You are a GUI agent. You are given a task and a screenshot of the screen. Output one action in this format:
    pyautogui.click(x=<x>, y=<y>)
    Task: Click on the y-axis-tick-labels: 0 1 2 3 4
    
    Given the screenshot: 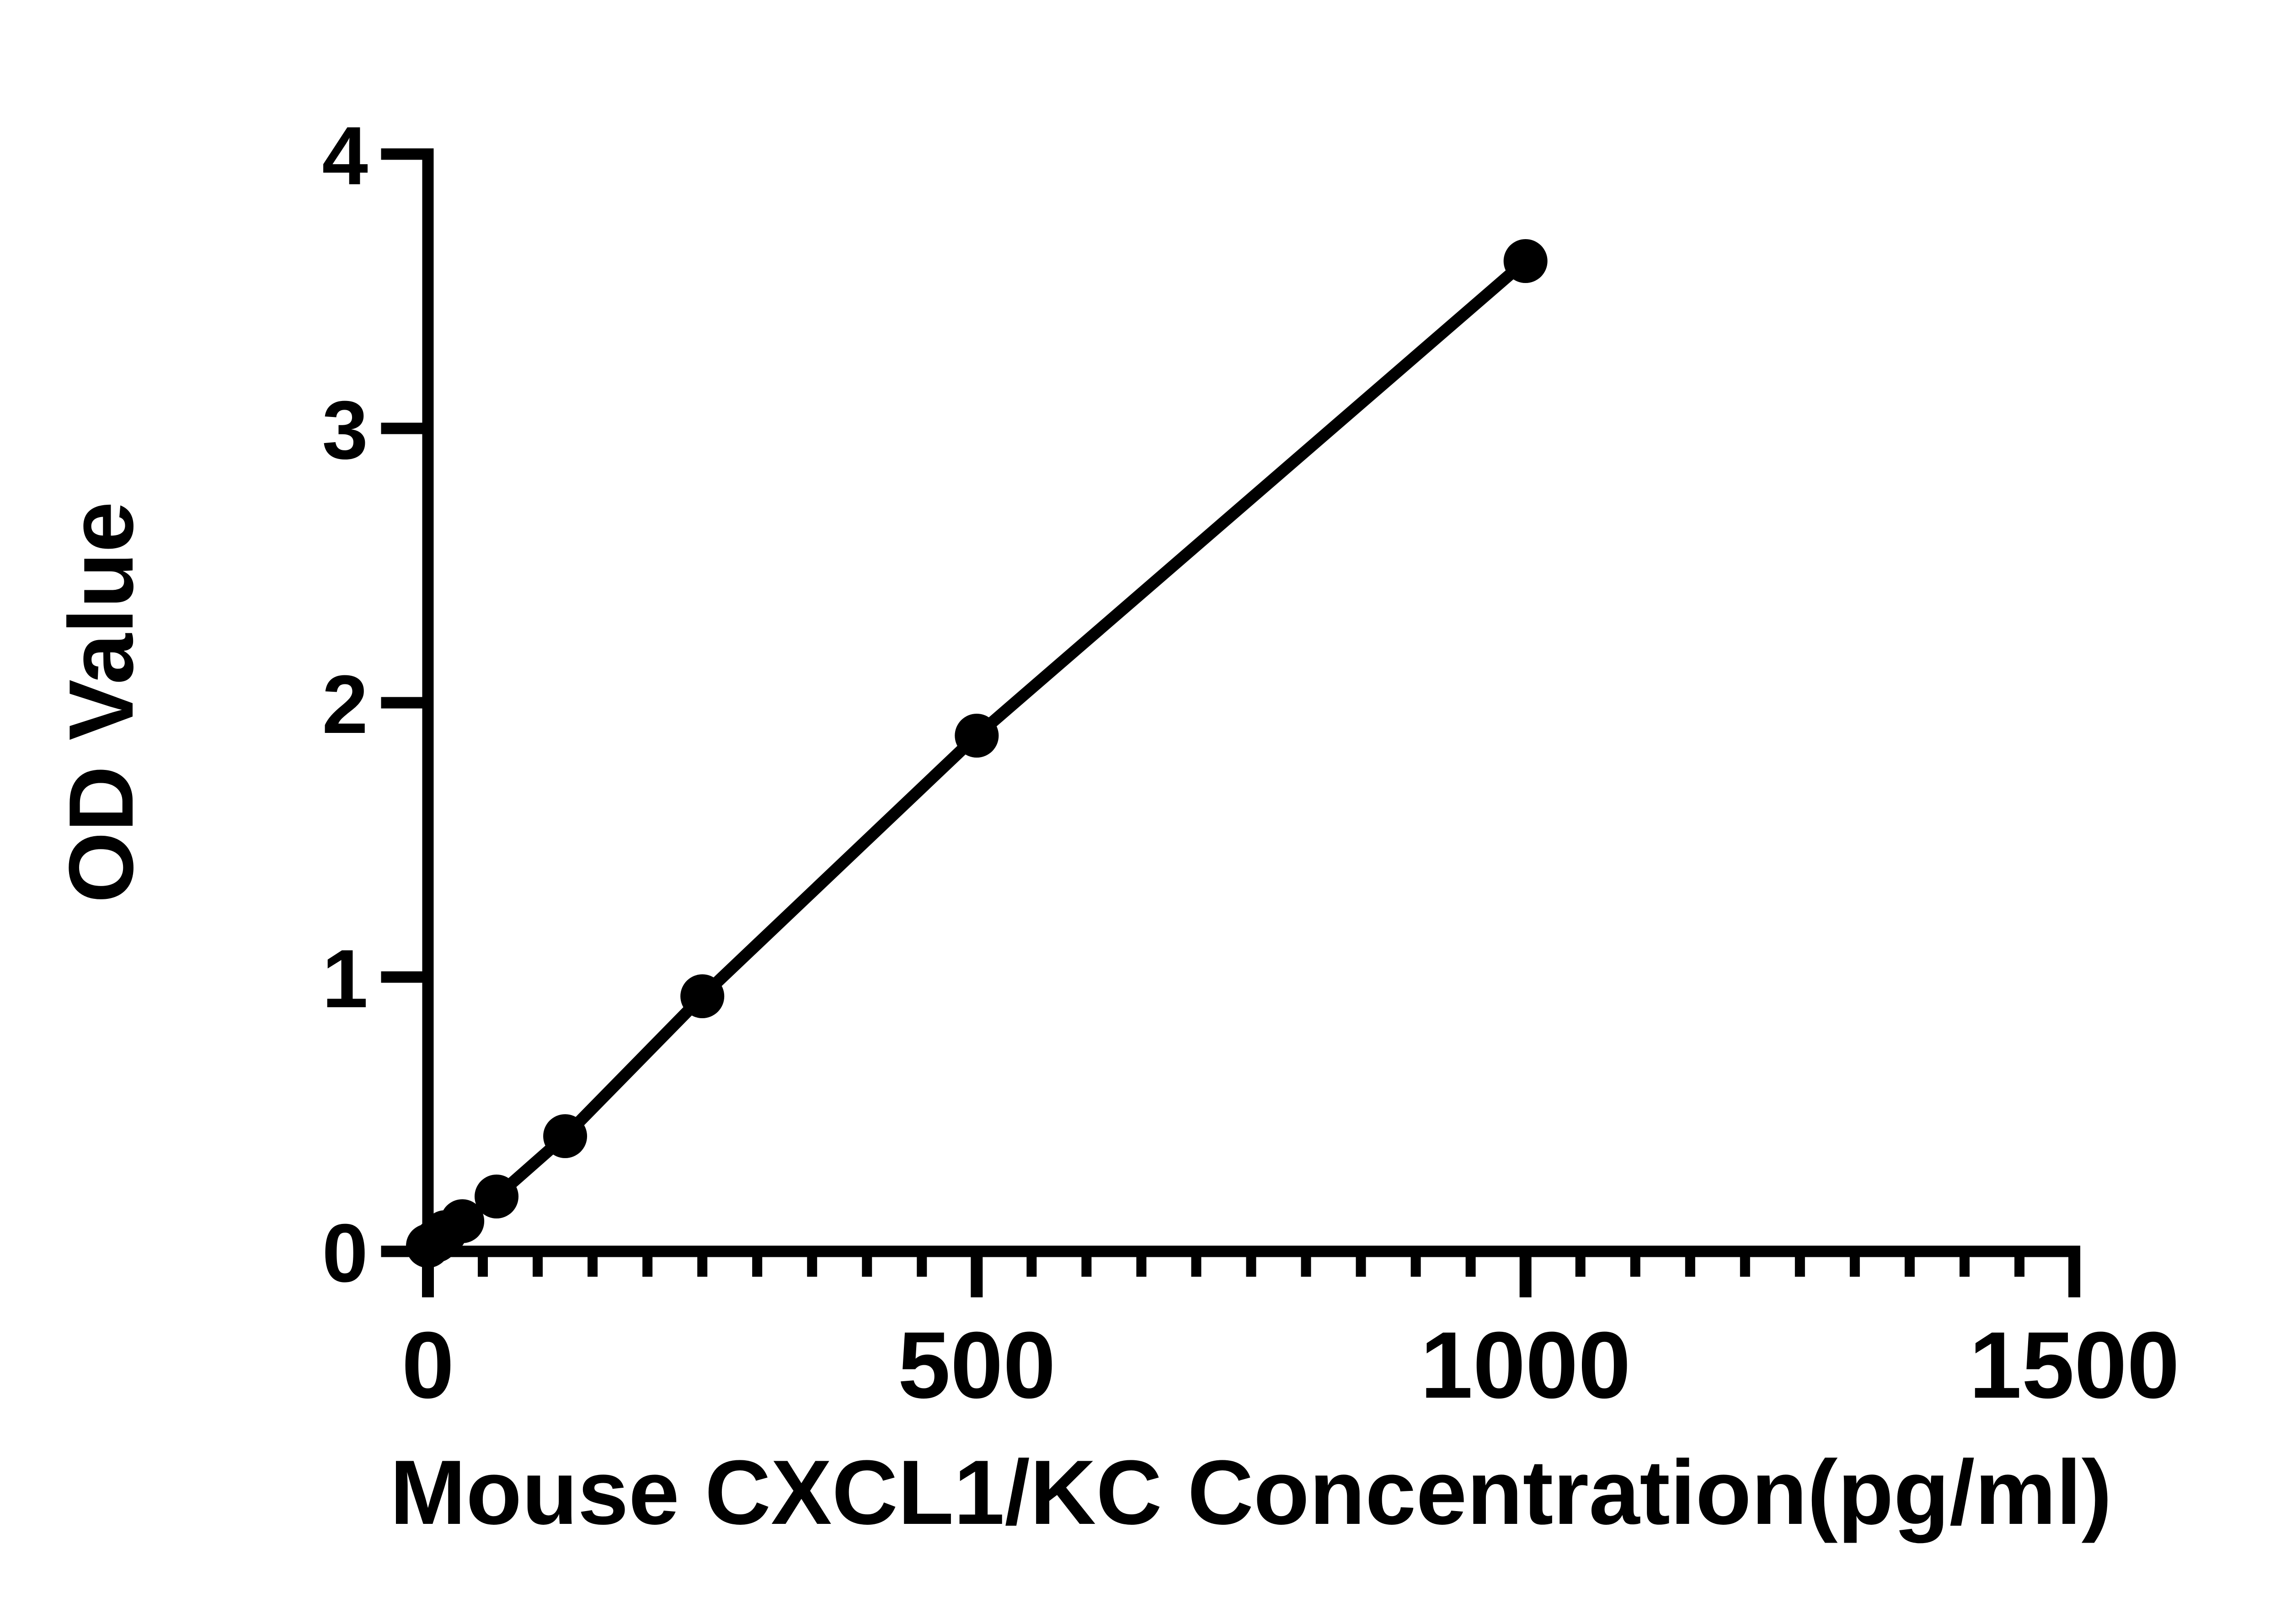 What is the action you would take?
    pyautogui.click(x=345, y=704)
    